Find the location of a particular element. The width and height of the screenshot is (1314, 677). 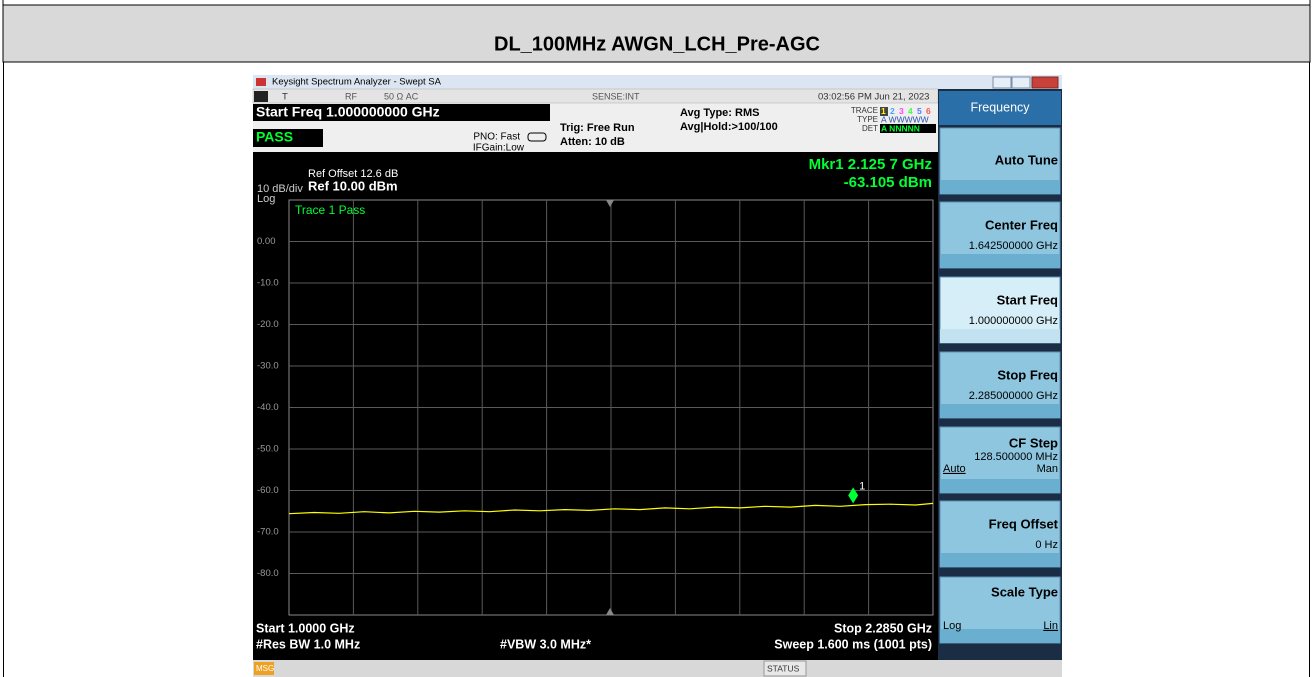

xi-icon is located at coordinates (261, 96).